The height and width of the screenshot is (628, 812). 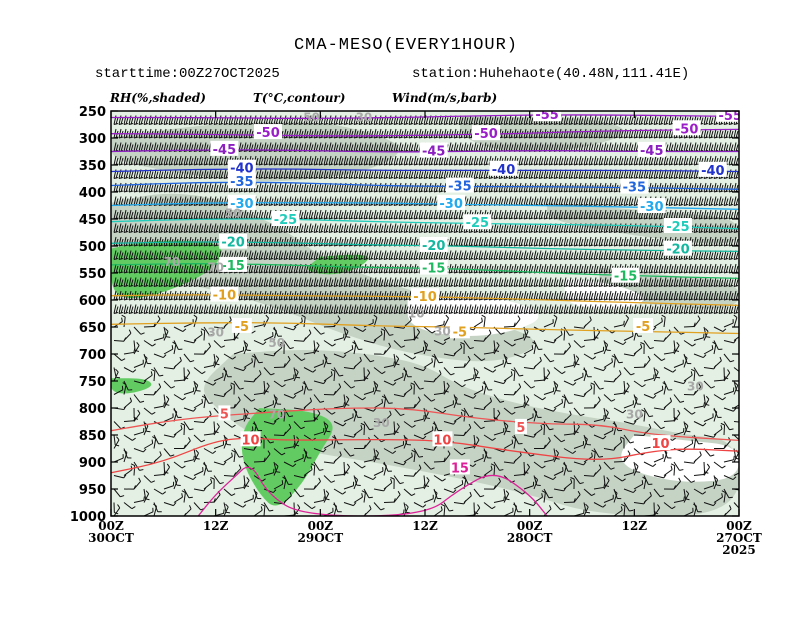 What do you see at coordinates (434, 269) in the screenshot?
I see `temperature-contour-label: -15` at bounding box center [434, 269].